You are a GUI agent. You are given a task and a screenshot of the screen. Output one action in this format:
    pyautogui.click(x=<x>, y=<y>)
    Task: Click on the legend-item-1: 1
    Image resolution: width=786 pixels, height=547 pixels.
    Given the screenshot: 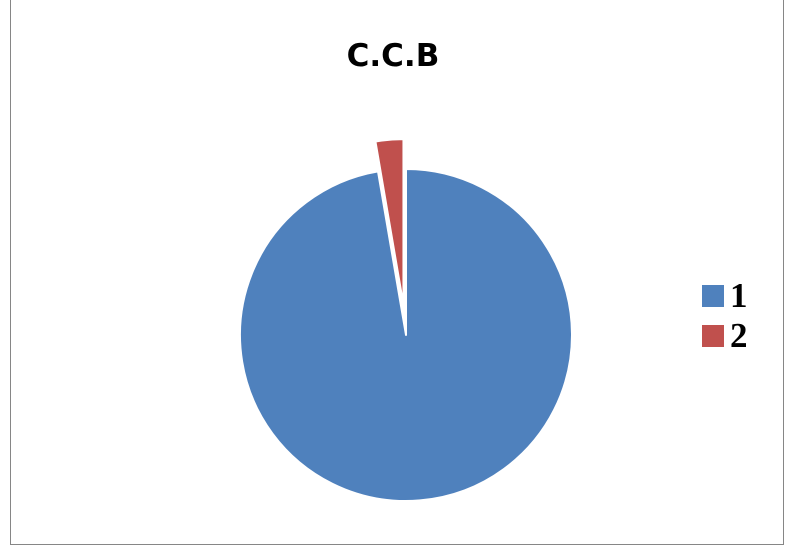 What is the action you would take?
    pyautogui.click(x=725, y=296)
    